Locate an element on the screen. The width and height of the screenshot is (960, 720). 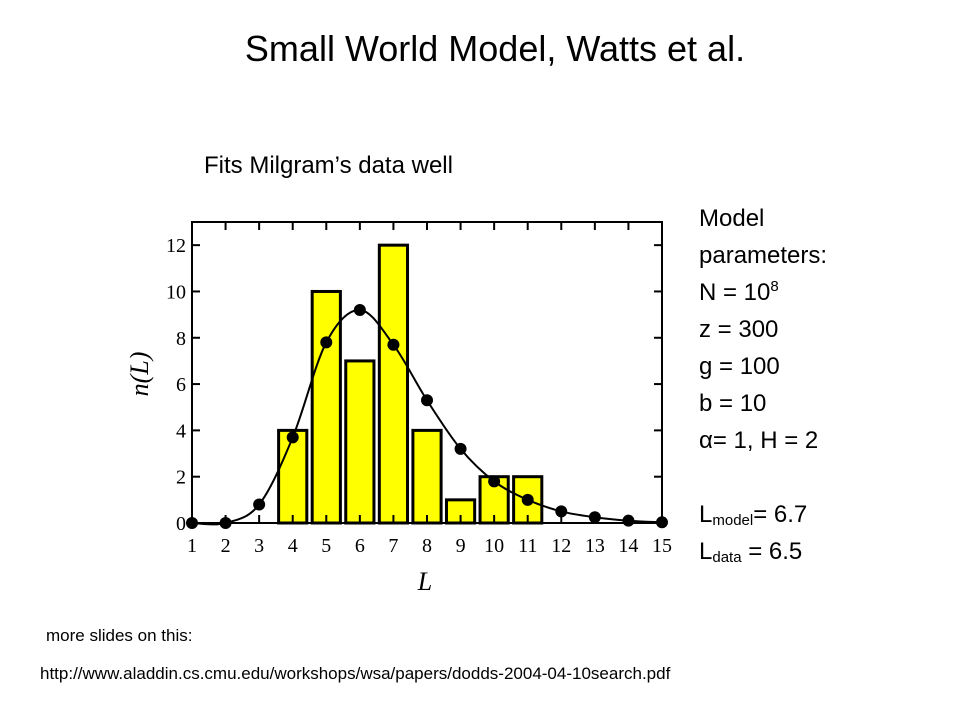
x-tick-label-8: 8 is located at coordinates (427, 546).